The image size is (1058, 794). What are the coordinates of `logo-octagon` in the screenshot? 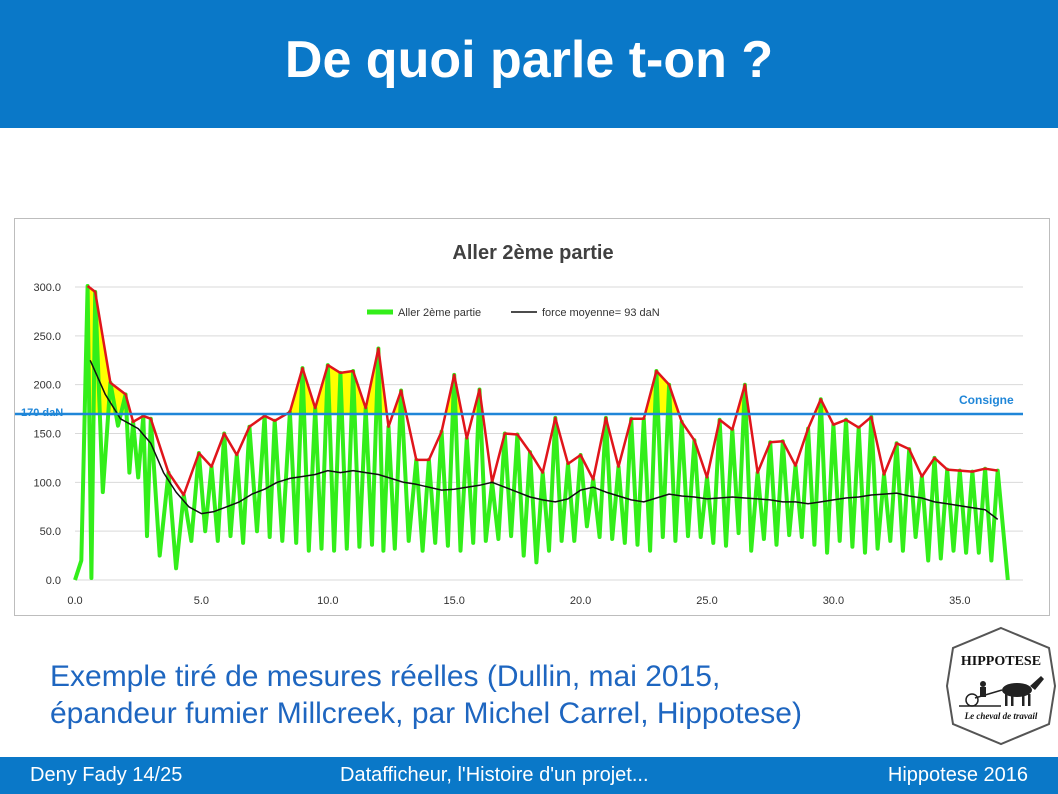 It's located at (1001, 686).